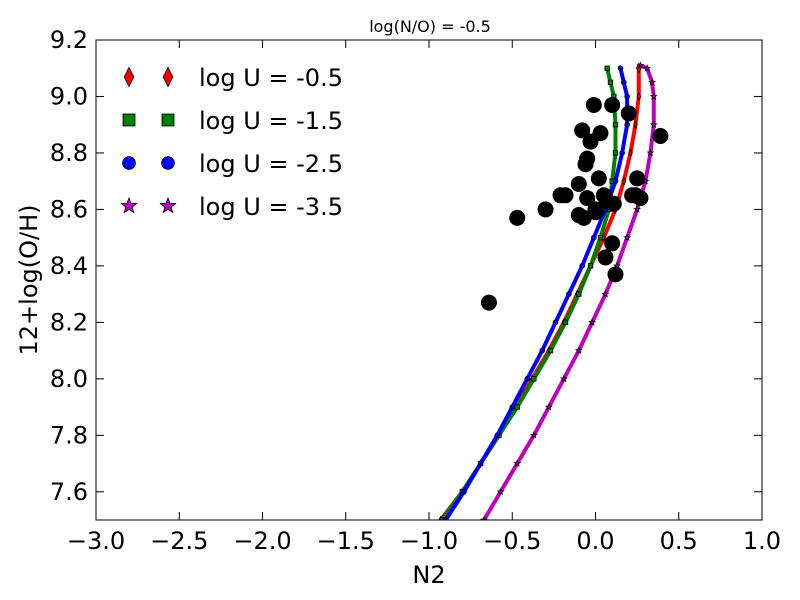 The image size is (800, 600). Describe the element at coordinates (129, 120) in the screenshot. I see `legend-marker-1-a` at that location.